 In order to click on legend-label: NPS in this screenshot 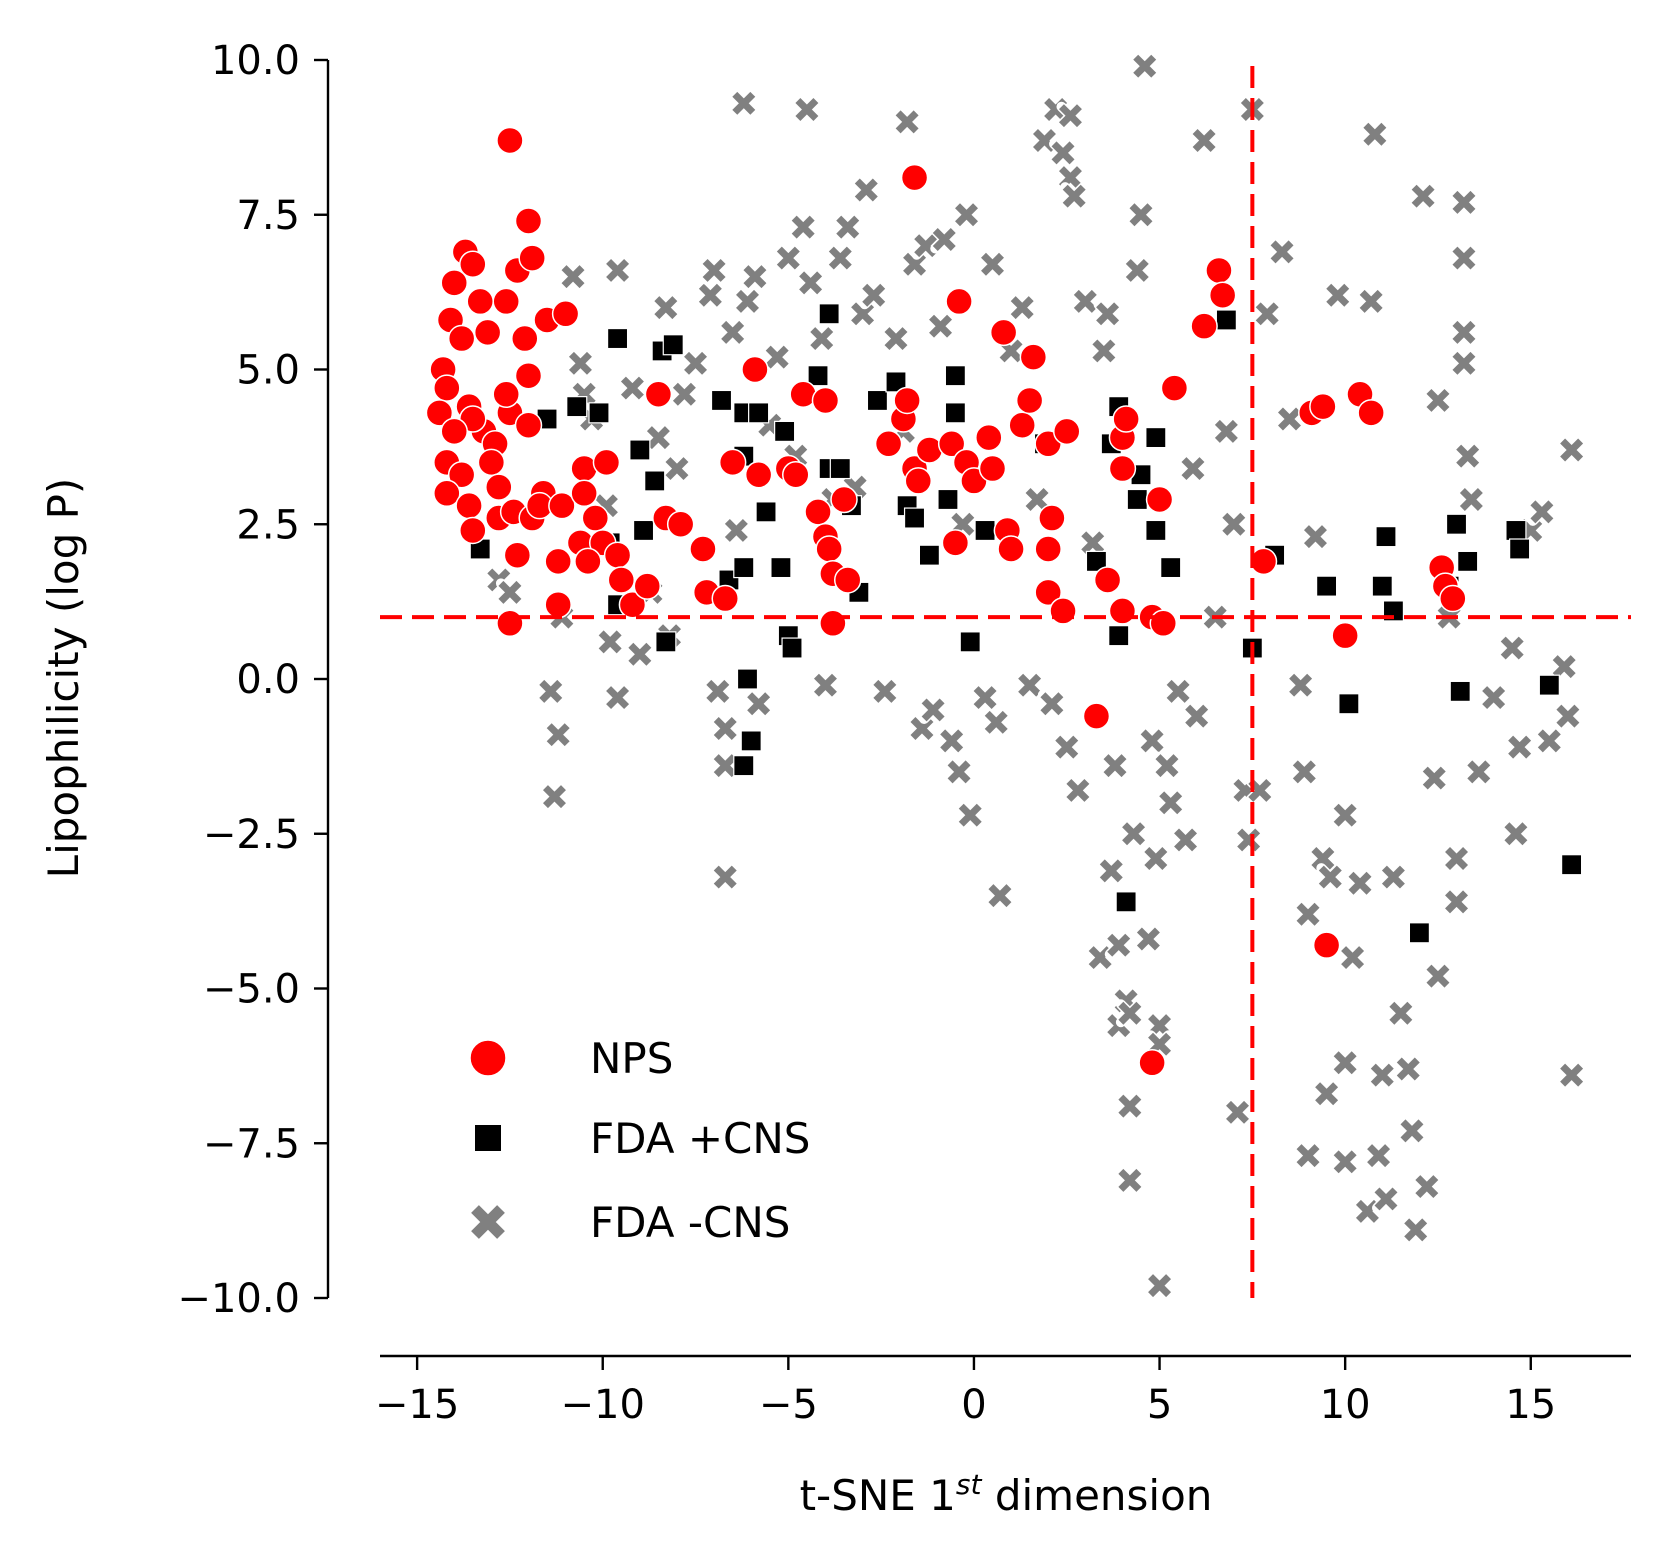, I will do `click(631, 1058)`.